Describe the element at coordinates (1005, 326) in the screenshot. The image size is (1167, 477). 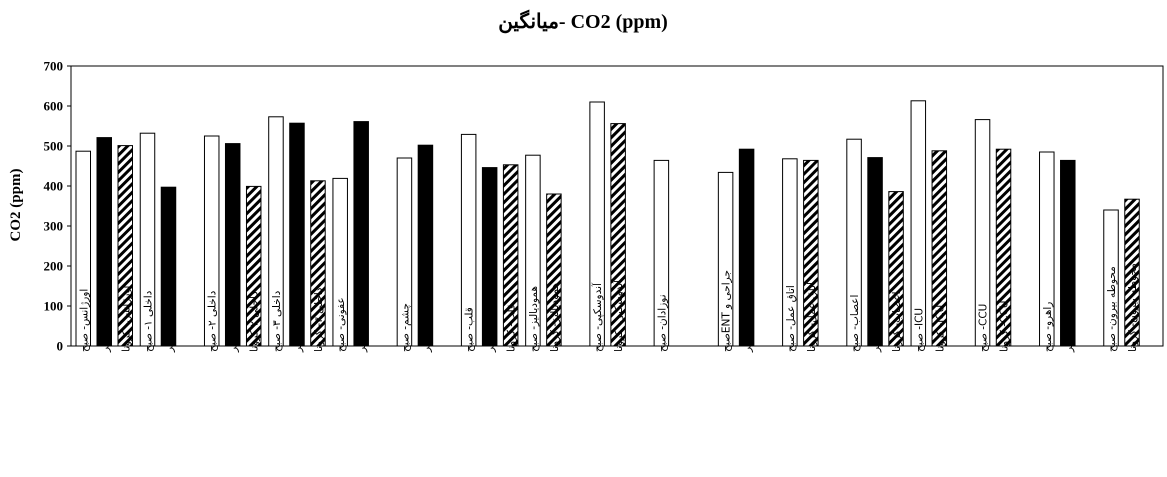
I see `category-label: CCU- کرونا` at that location.